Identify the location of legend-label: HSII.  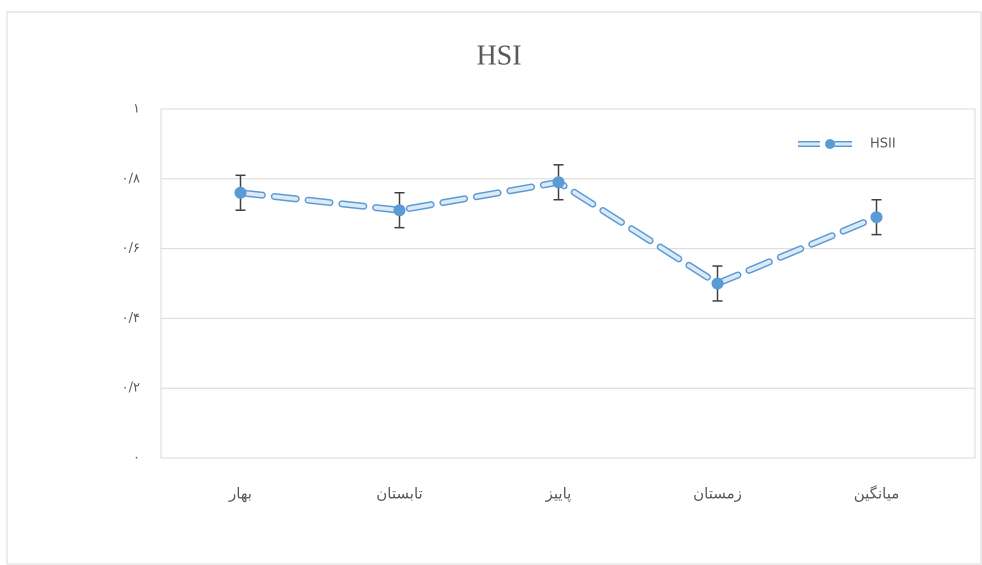
(883, 144).